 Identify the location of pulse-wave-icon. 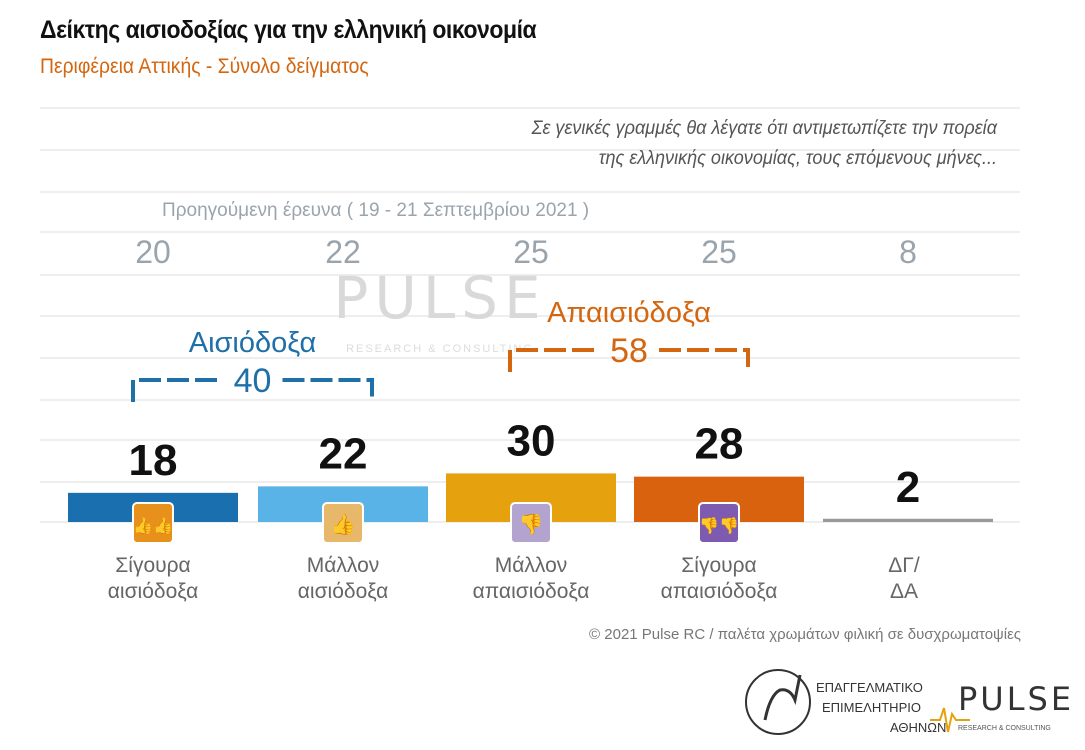
(950, 720).